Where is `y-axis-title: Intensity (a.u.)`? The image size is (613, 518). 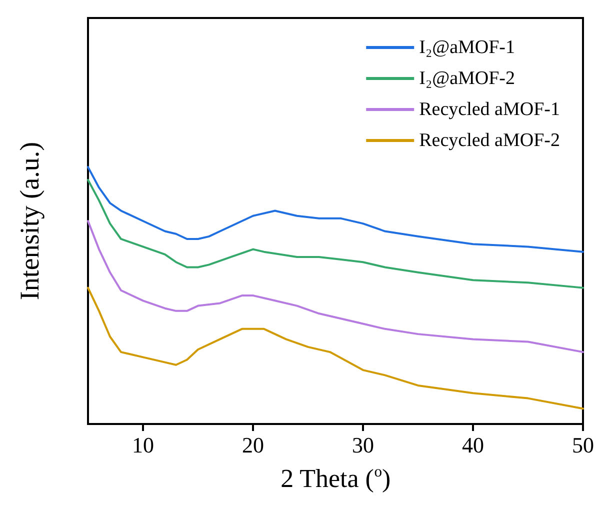 y-axis-title: Intensity (a.u.) is located at coordinates (29, 221).